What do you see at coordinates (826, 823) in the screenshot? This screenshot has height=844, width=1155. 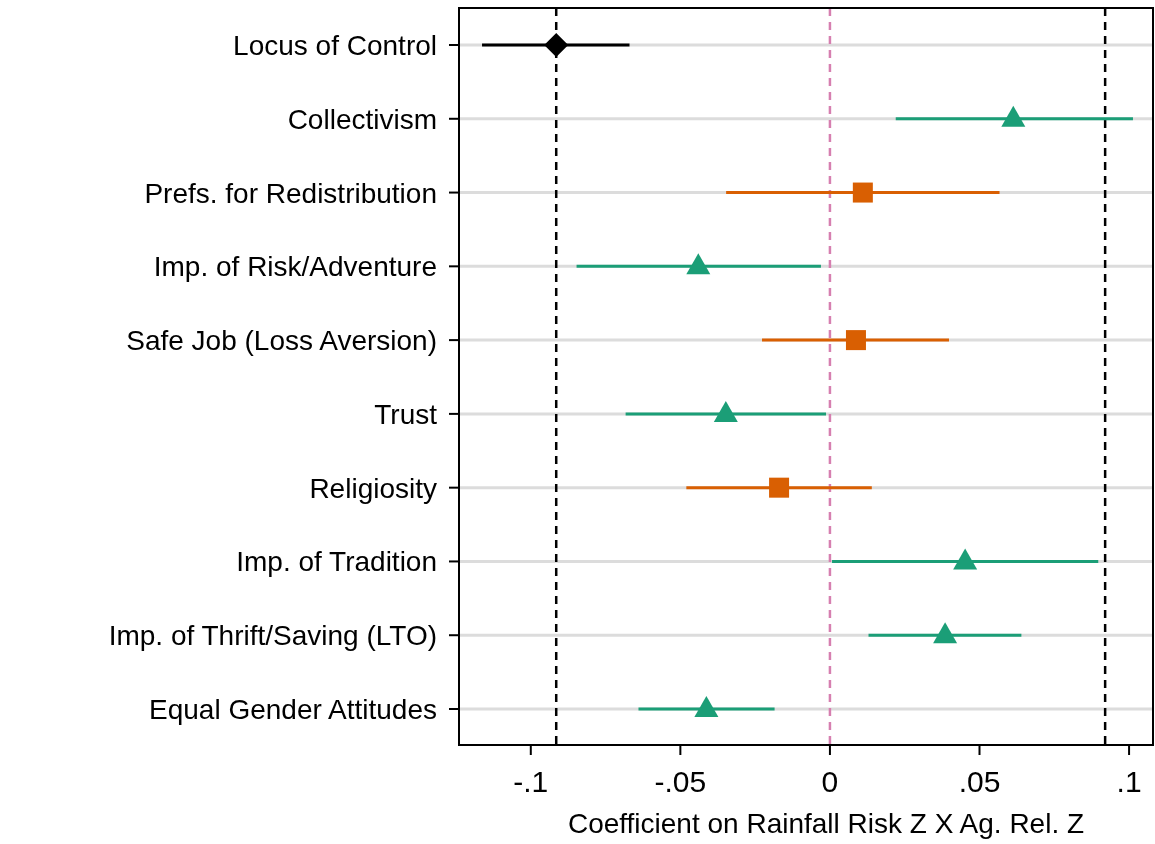 I see `x-axis-title: Coefficient on Rainfall Risk Z X Ag. Rel. Z` at bounding box center [826, 823].